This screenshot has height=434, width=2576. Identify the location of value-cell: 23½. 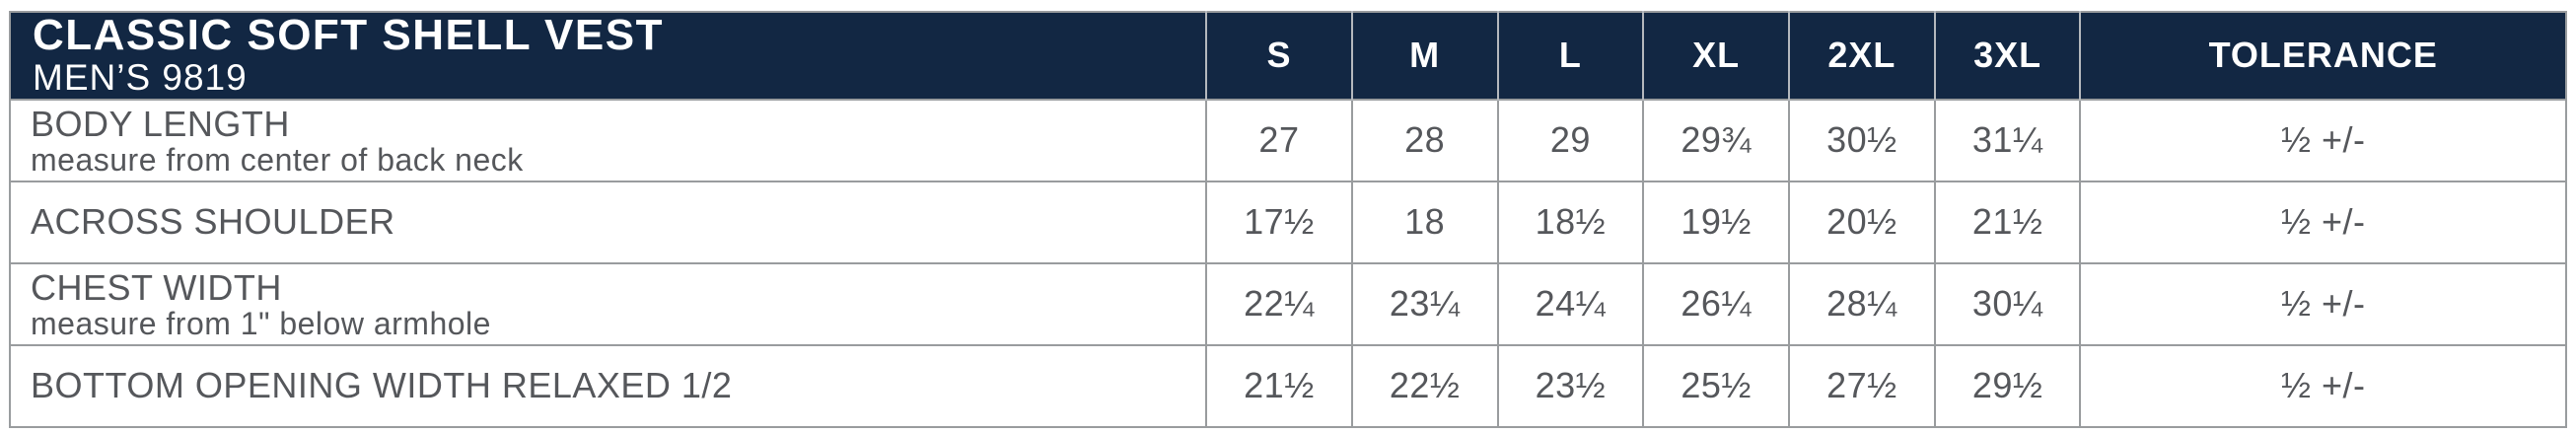
(1570, 385).